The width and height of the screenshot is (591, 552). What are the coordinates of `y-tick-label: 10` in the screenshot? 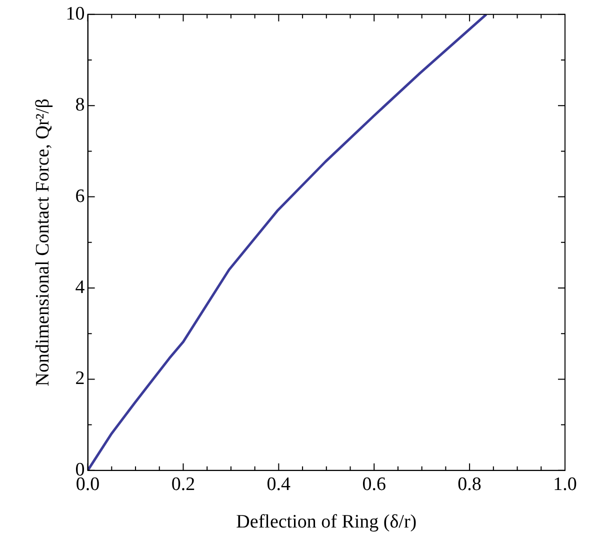 It's located at (75, 13).